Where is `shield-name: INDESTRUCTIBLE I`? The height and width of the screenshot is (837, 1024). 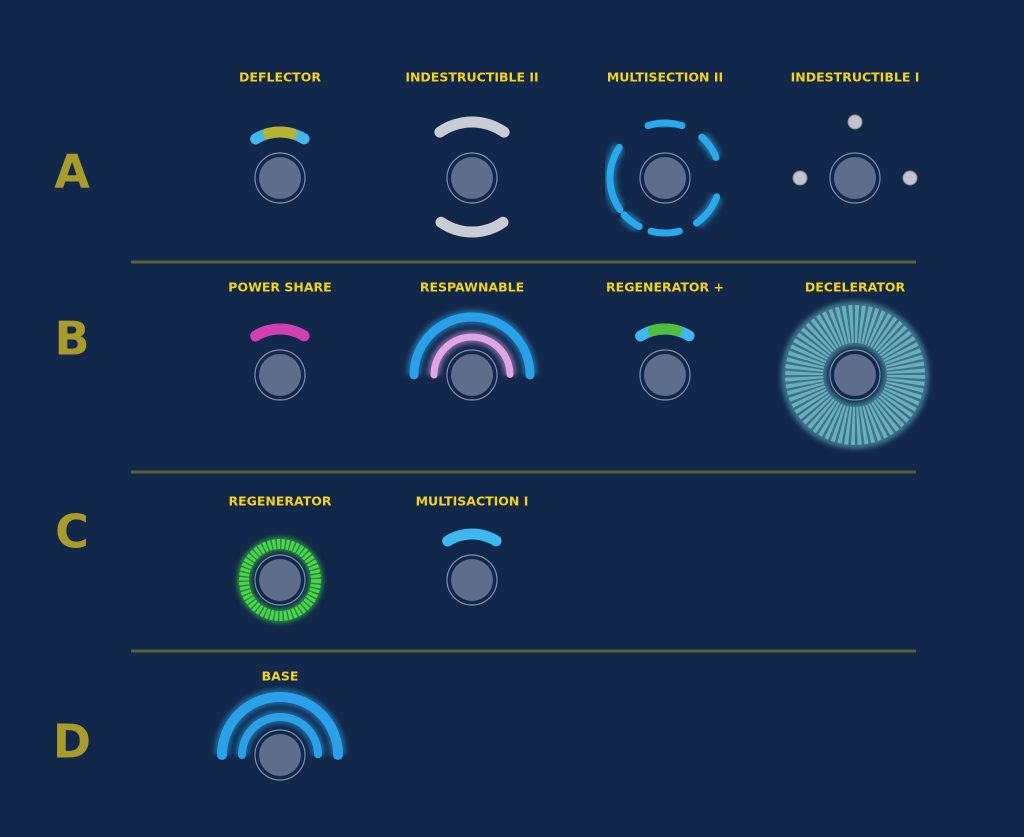
shield-name: INDESTRUCTIBLE I is located at coordinates (855, 77).